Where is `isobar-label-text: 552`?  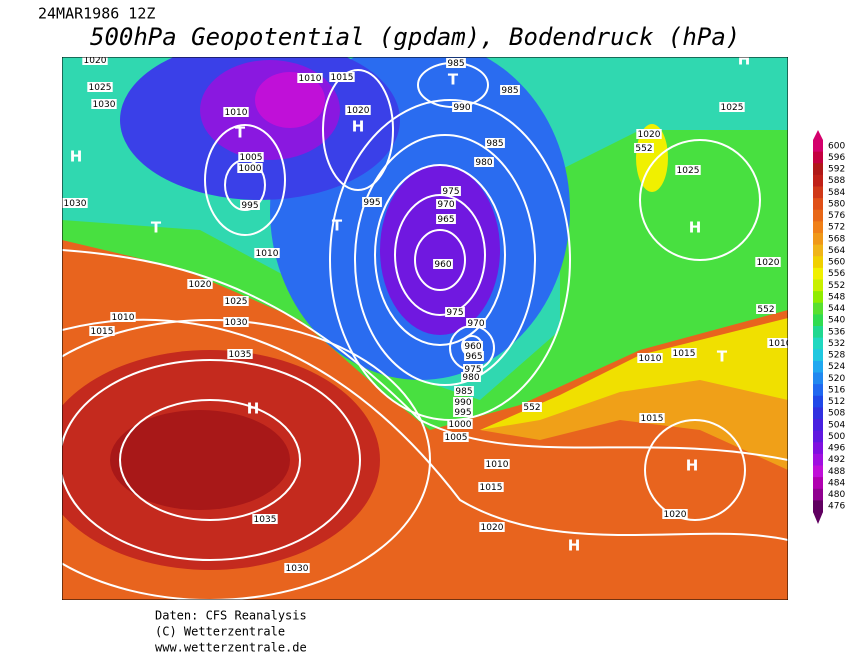 isobar-label-text: 552 is located at coordinates (765, 310).